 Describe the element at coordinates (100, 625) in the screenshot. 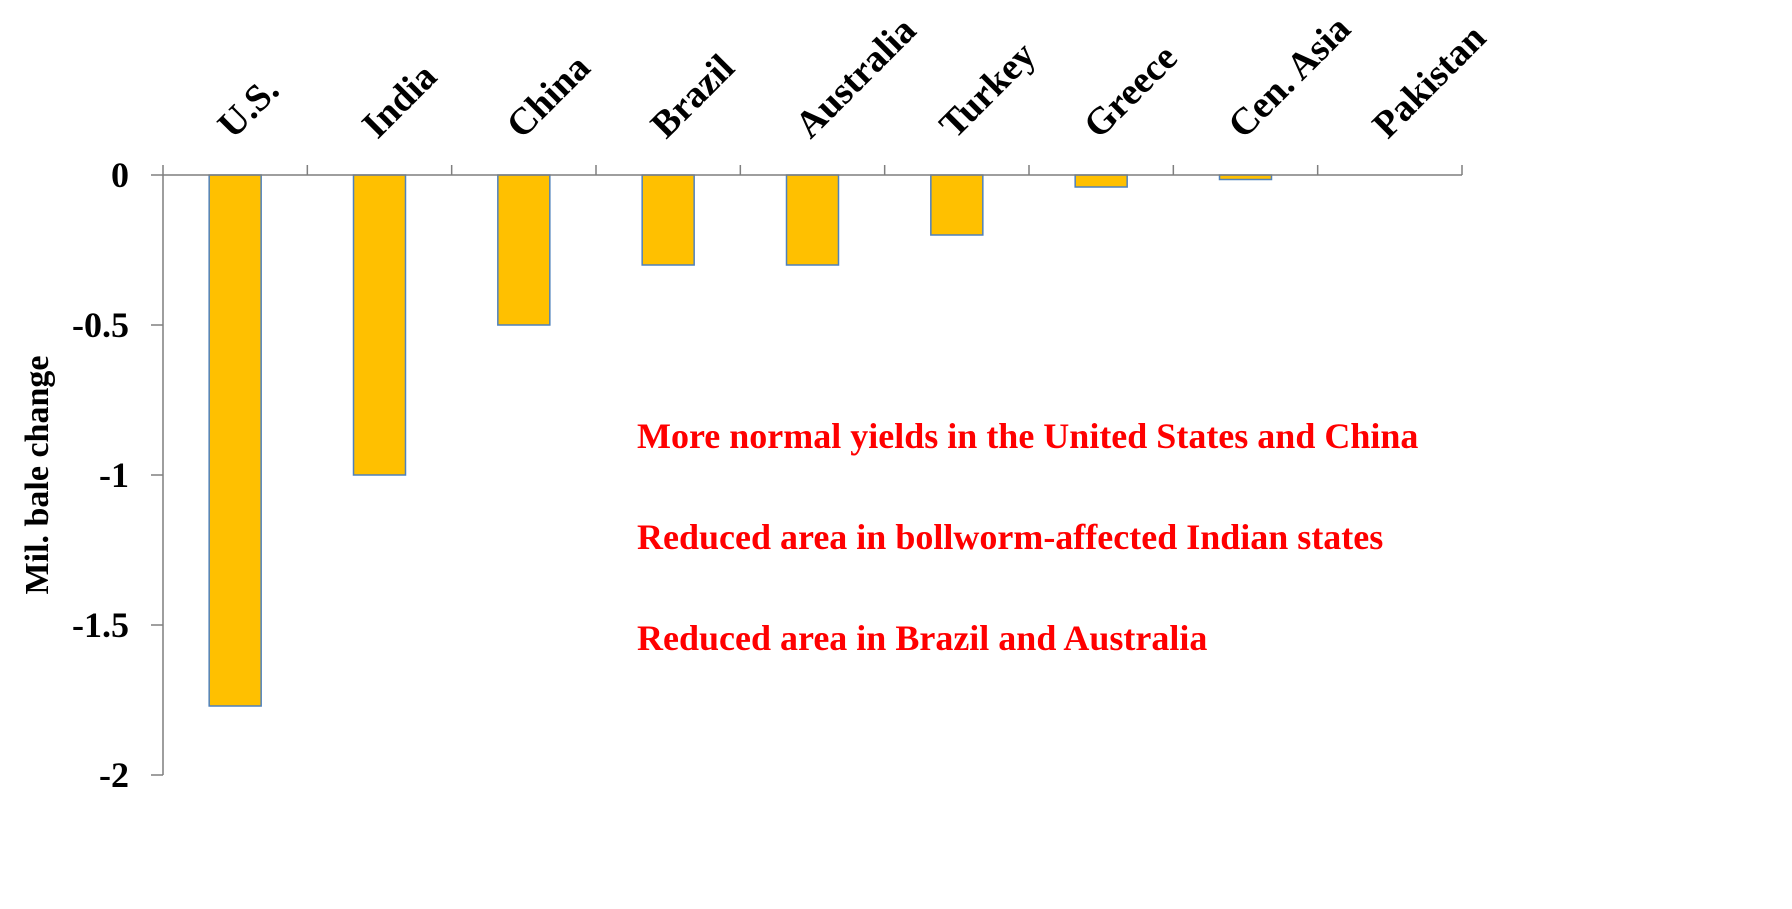

I see `y-tick-label: -1.5` at that location.